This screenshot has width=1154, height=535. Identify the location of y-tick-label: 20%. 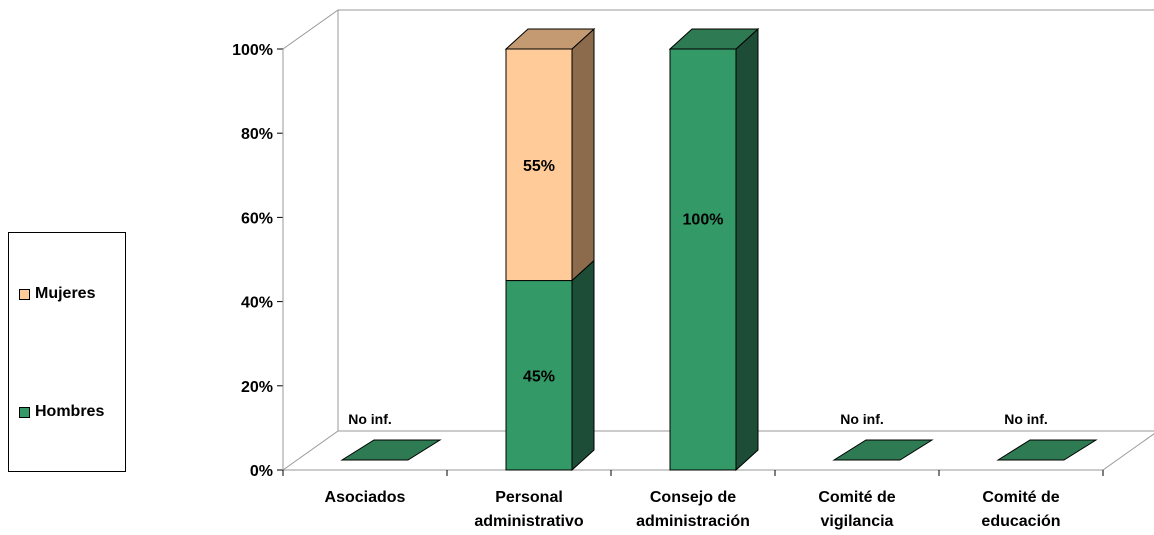
(257, 387).